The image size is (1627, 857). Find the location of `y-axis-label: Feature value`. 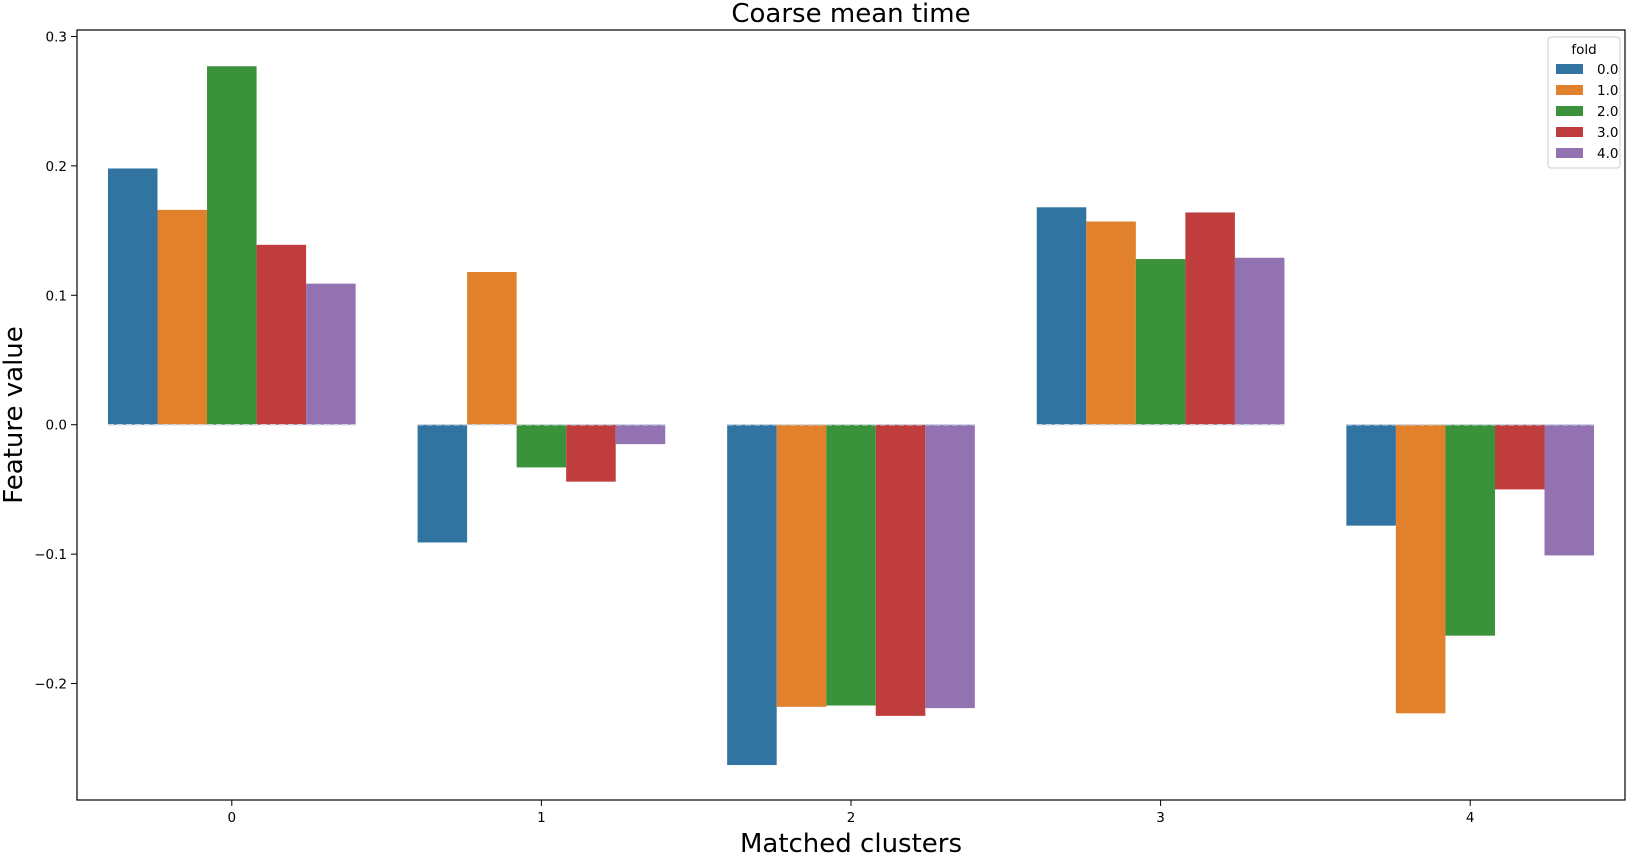

y-axis-label: Feature value is located at coordinates (14, 415).